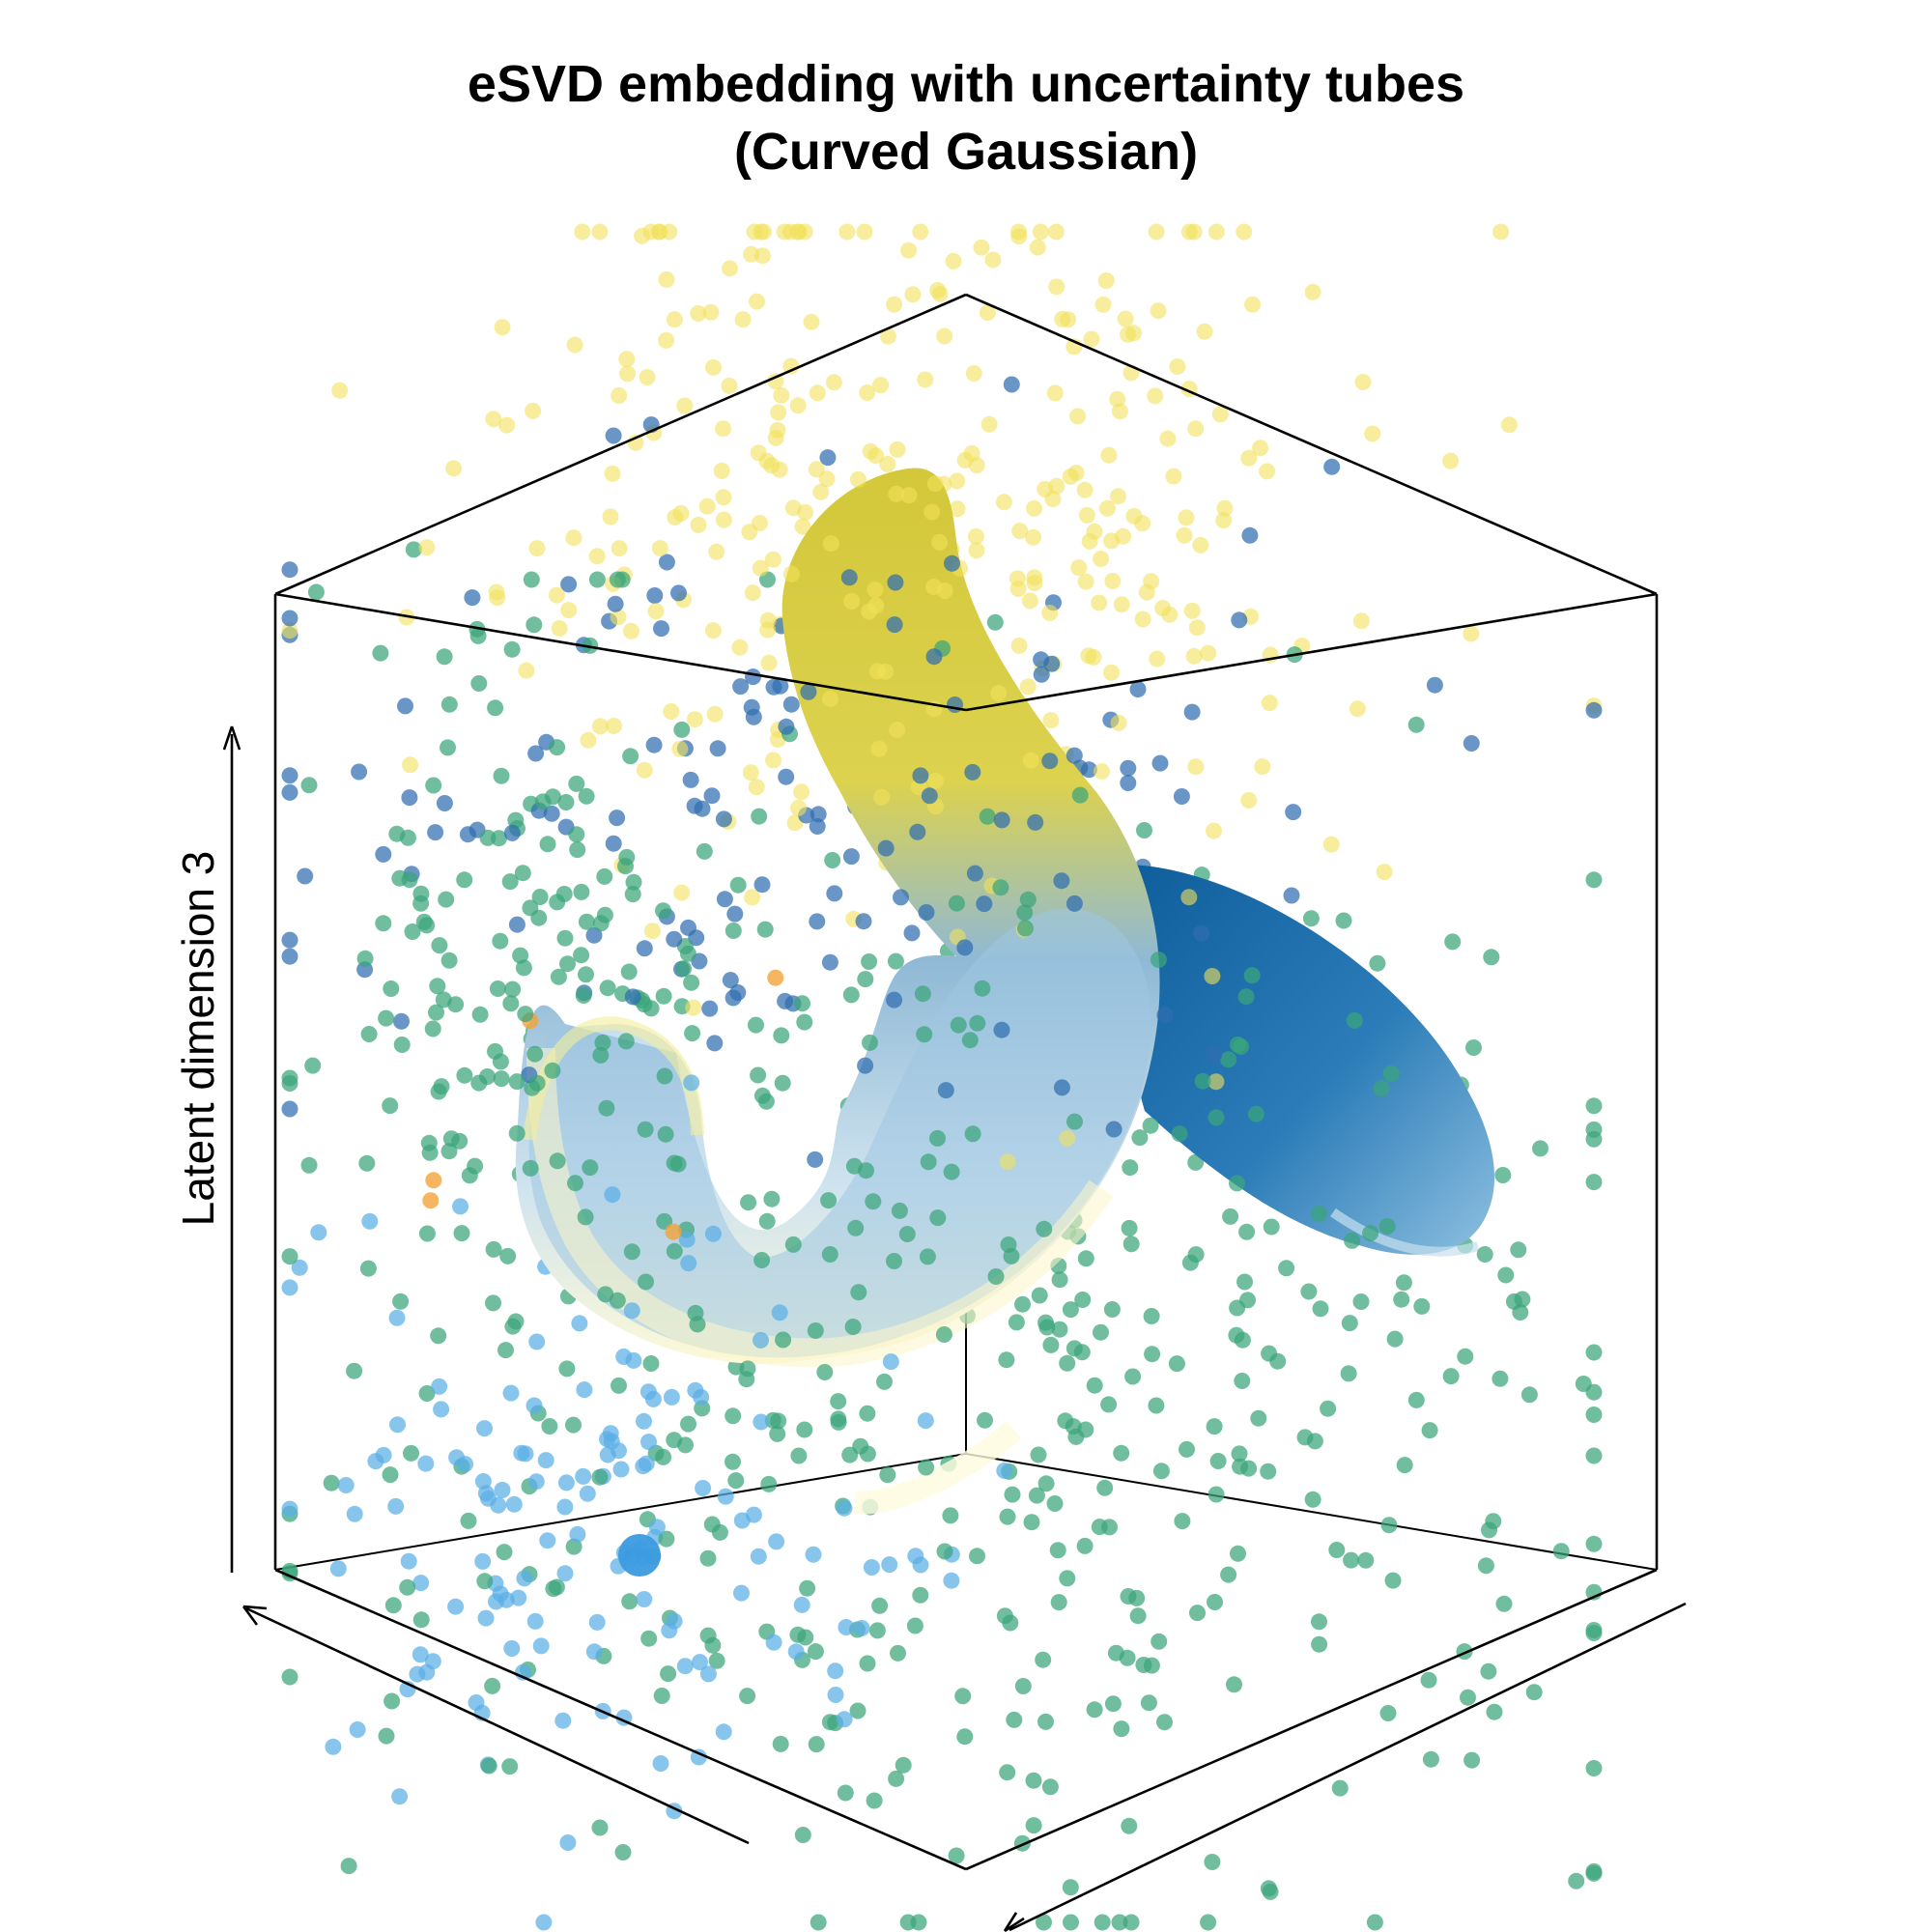 The image size is (1932, 1932). Describe the element at coordinates (620, 1512) in the screenshot. I see `box-edge-back-bottom-left` at that location.